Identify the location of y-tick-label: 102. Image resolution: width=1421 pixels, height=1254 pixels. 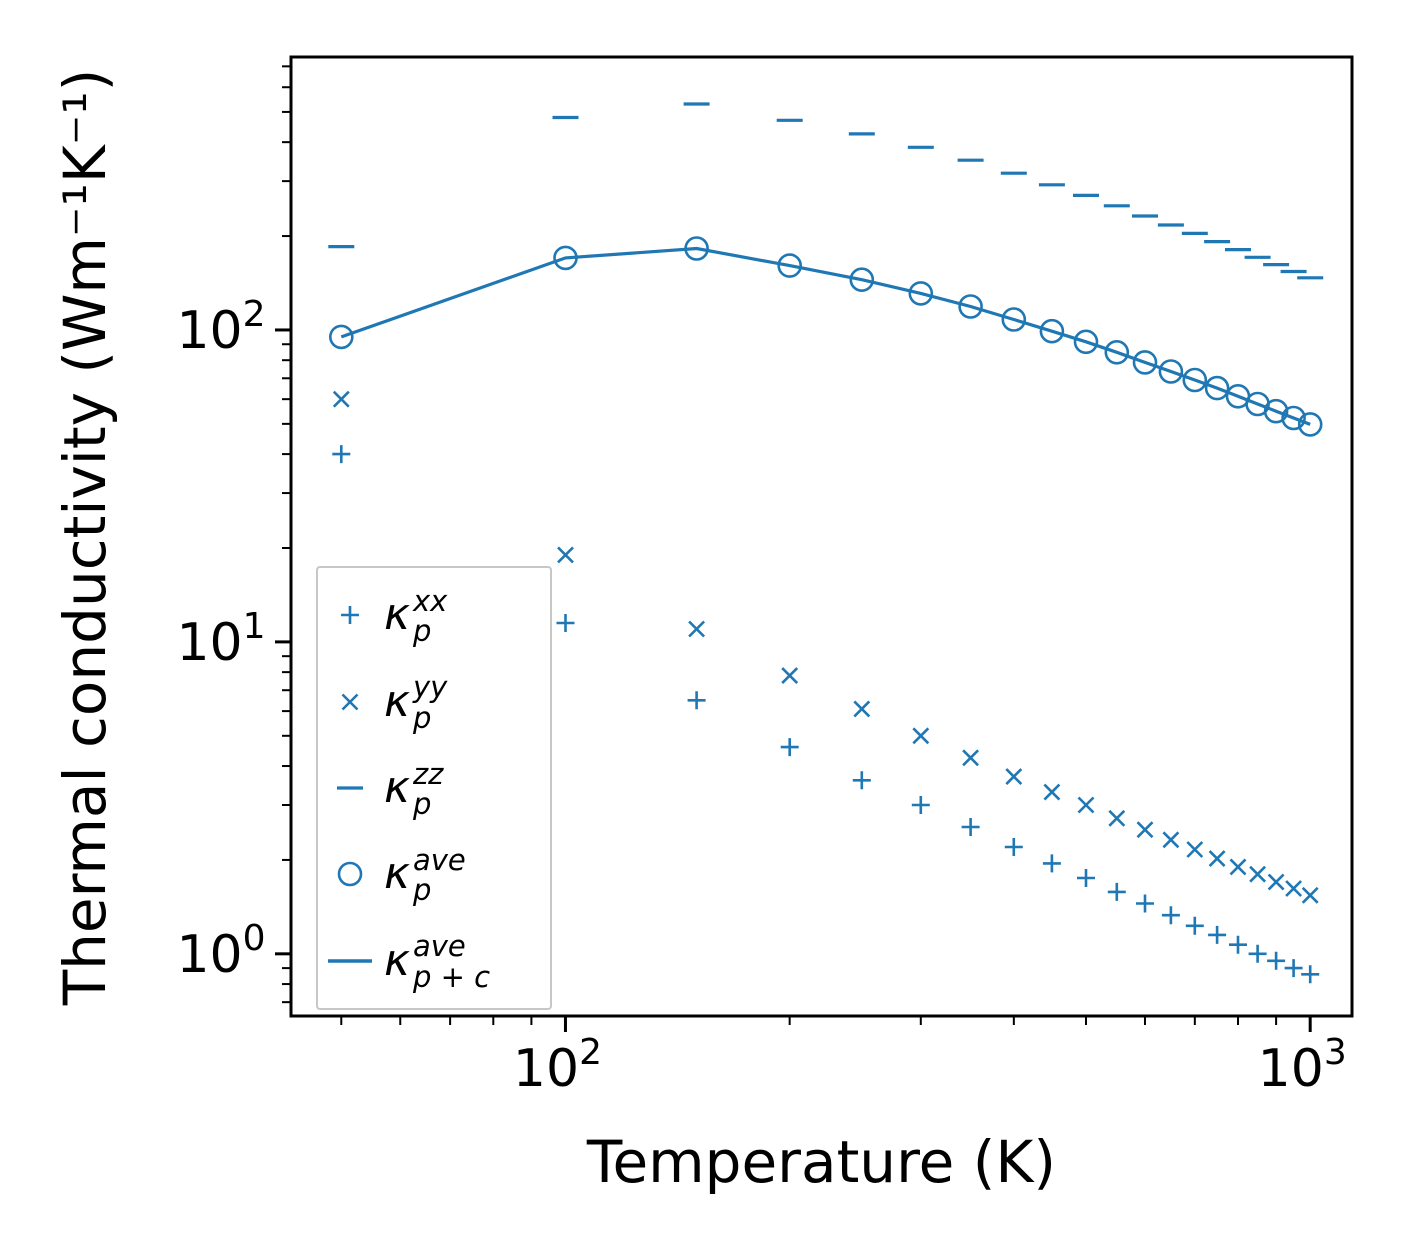
(220, 327).